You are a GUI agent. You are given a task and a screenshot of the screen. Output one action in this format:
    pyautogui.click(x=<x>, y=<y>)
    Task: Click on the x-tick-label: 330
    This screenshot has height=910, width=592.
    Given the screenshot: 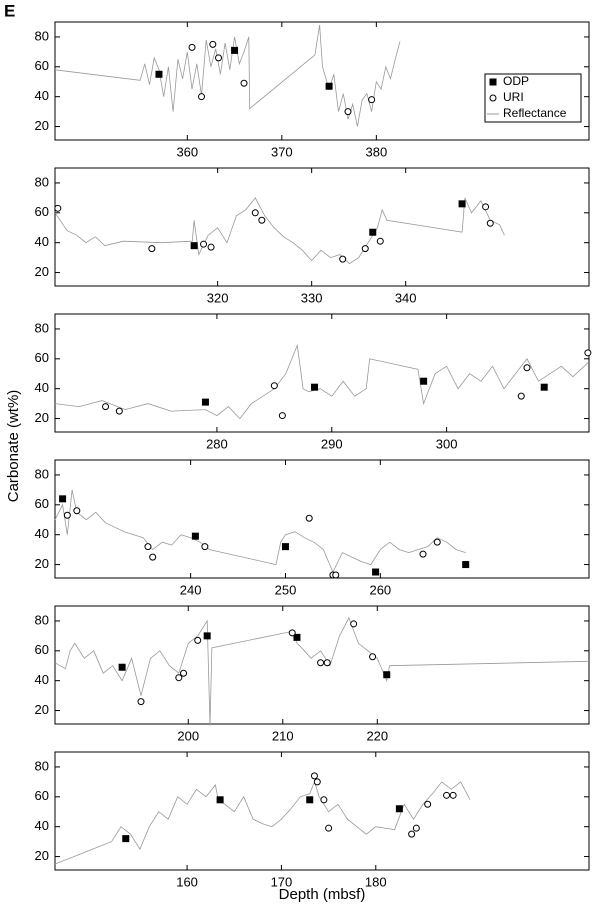 What is the action you would take?
    pyautogui.click(x=312, y=297)
    